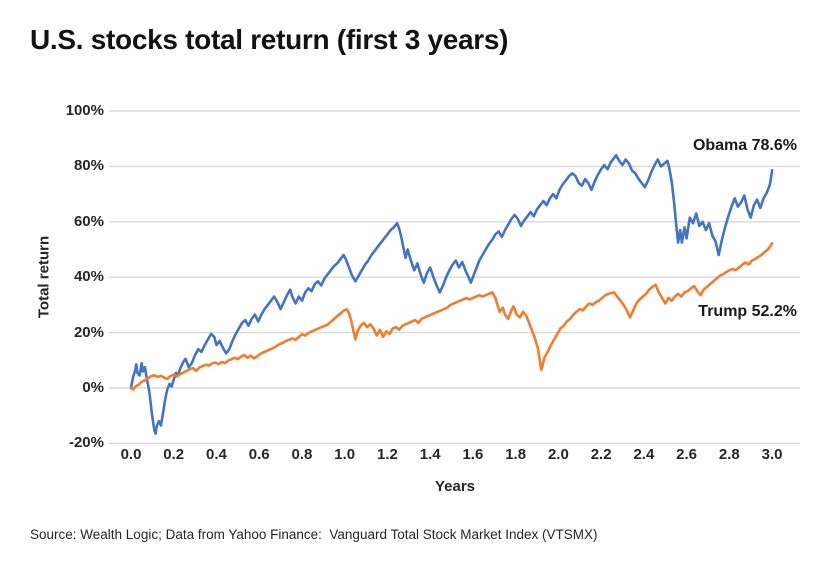 Image resolution: width=840 pixels, height=570 pixels. Describe the element at coordinates (259, 454) in the screenshot. I see `x-tick-label: 0.6` at that location.